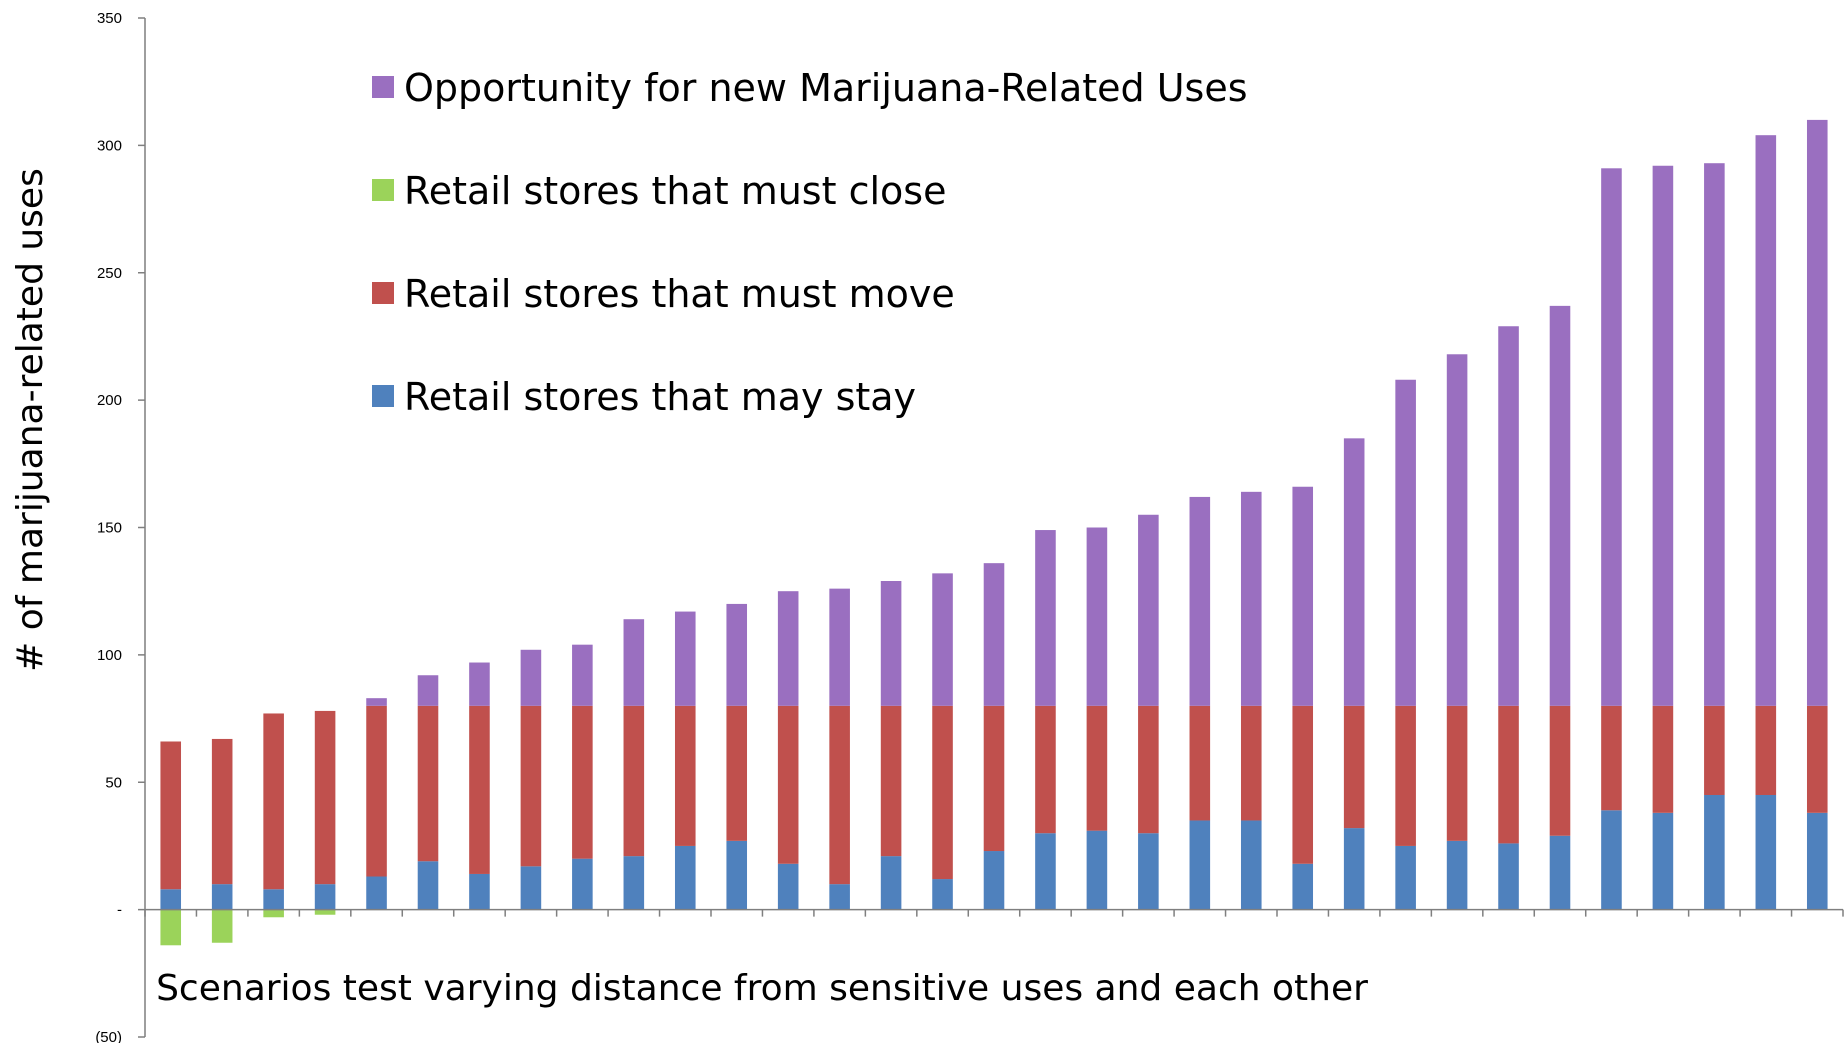 The image size is (1846, 1043). I want to click on y-tick-label: 200, so click(109, 400).